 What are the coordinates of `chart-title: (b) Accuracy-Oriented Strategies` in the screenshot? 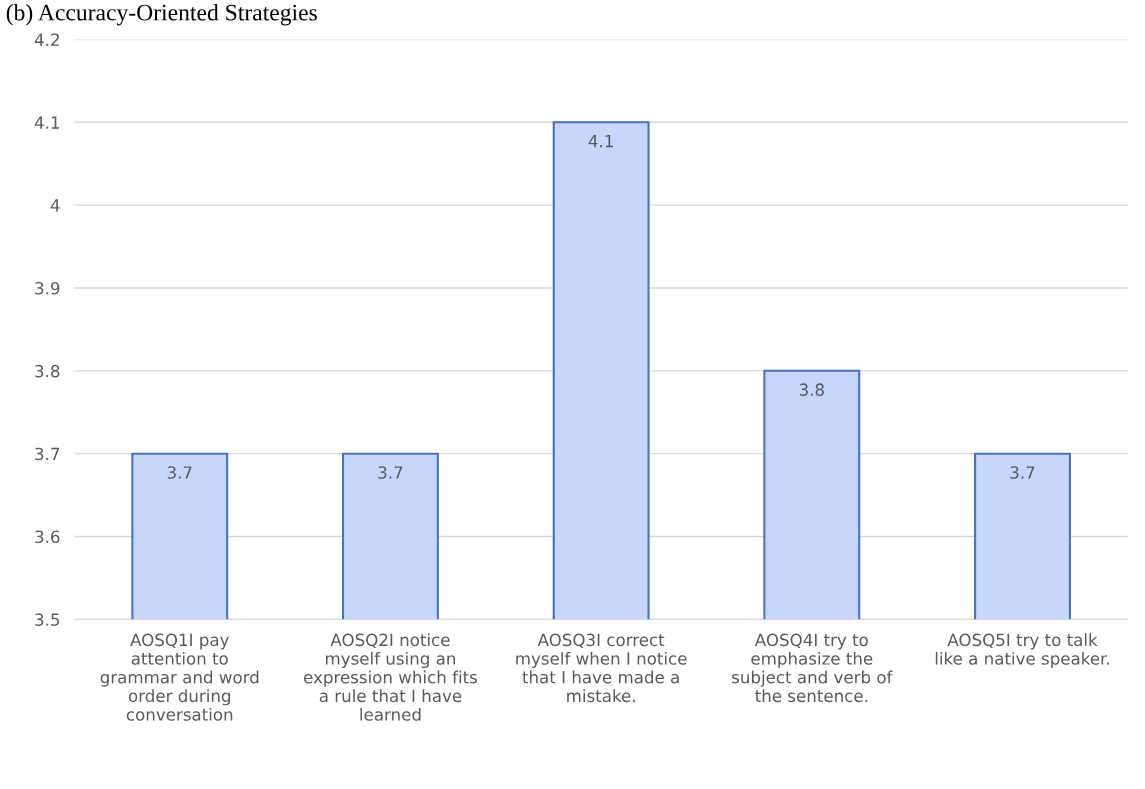 It's located at (161, 14).